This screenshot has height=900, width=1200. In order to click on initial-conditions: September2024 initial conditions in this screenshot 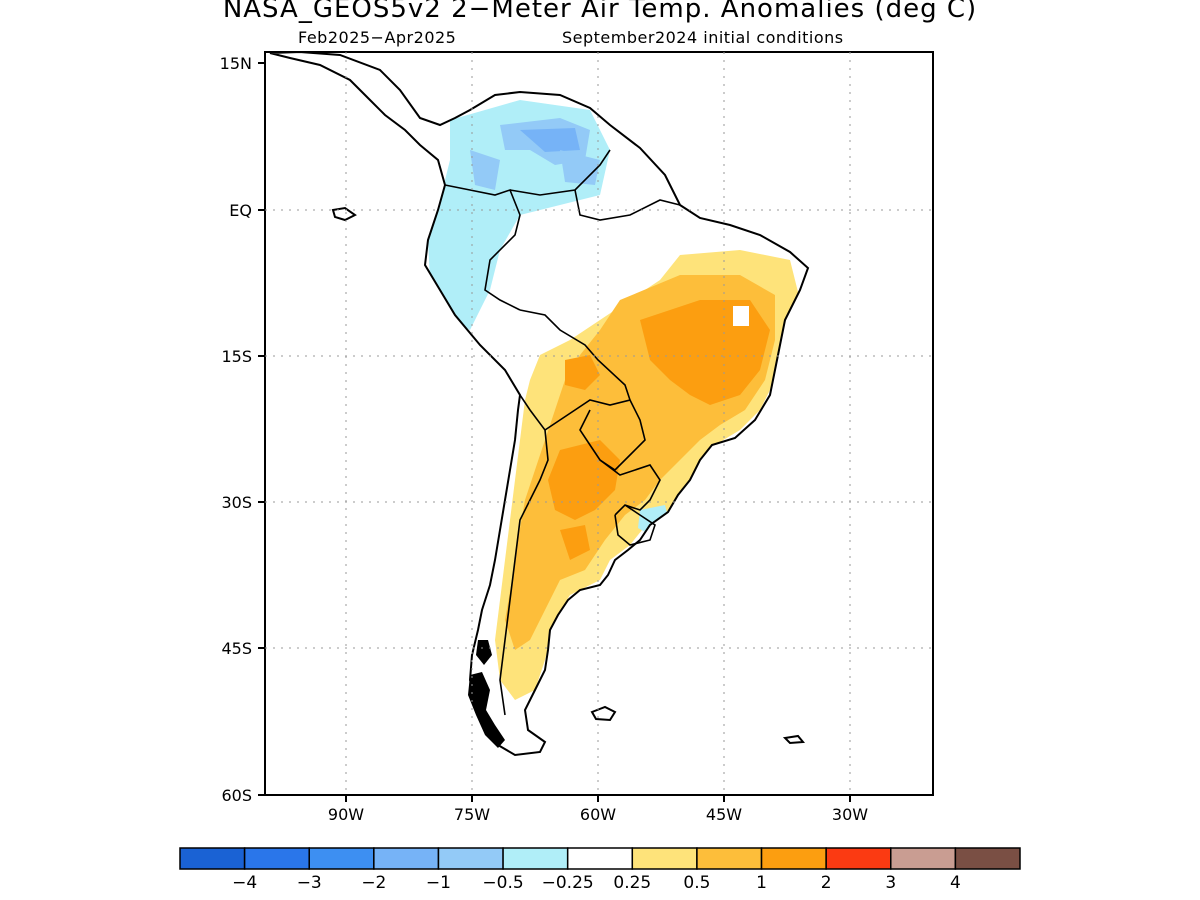, I will do `click(703, 37)`.